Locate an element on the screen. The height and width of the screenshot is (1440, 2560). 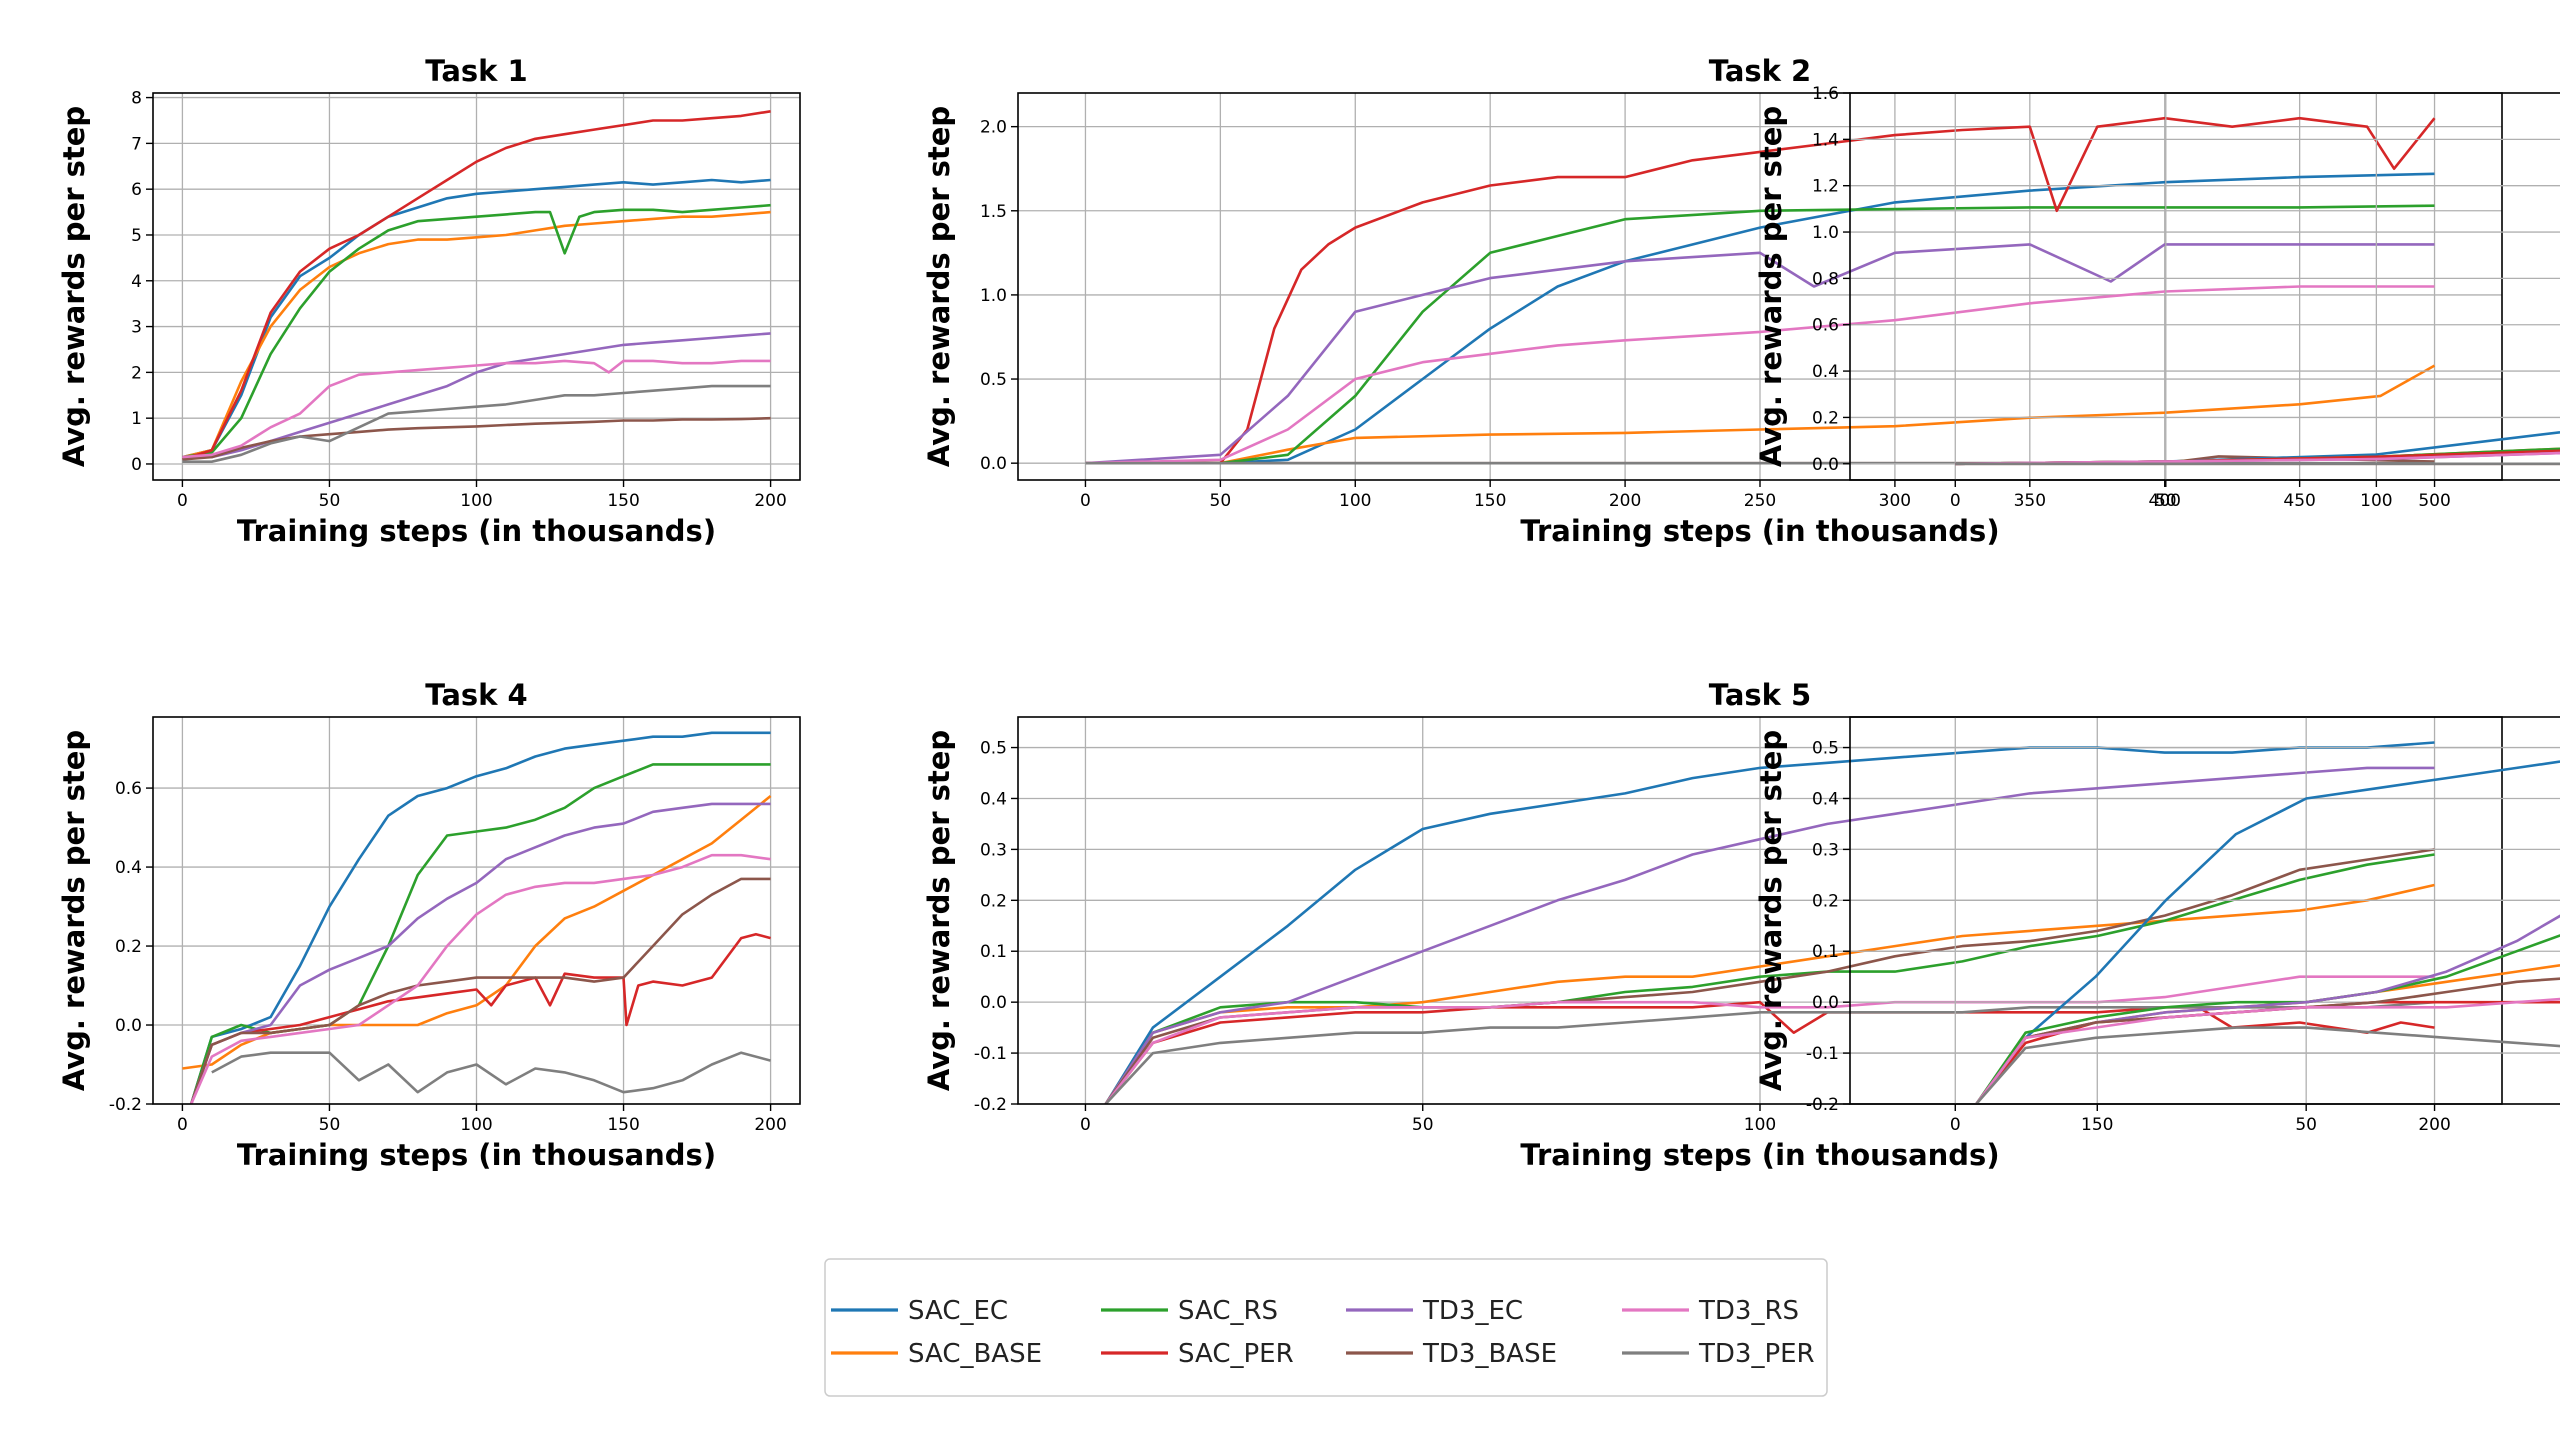
y-tick-label: 1.2 is located at coordinates (1825, 187).